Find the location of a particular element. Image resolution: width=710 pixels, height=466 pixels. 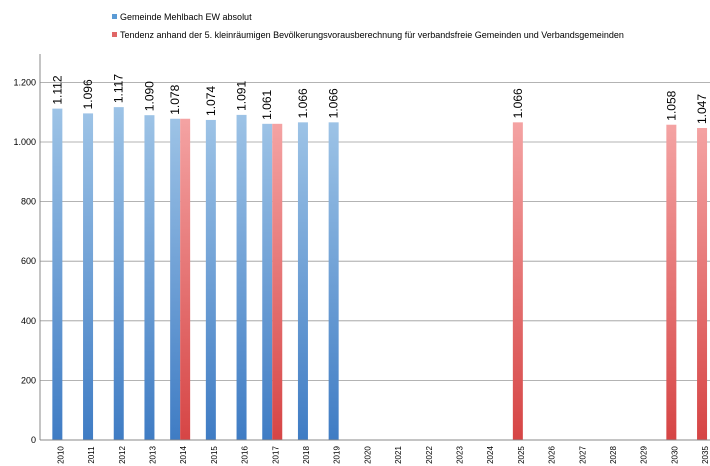

data-label-tendenz-2025: 1.066 is located at coordinates (518, 103).